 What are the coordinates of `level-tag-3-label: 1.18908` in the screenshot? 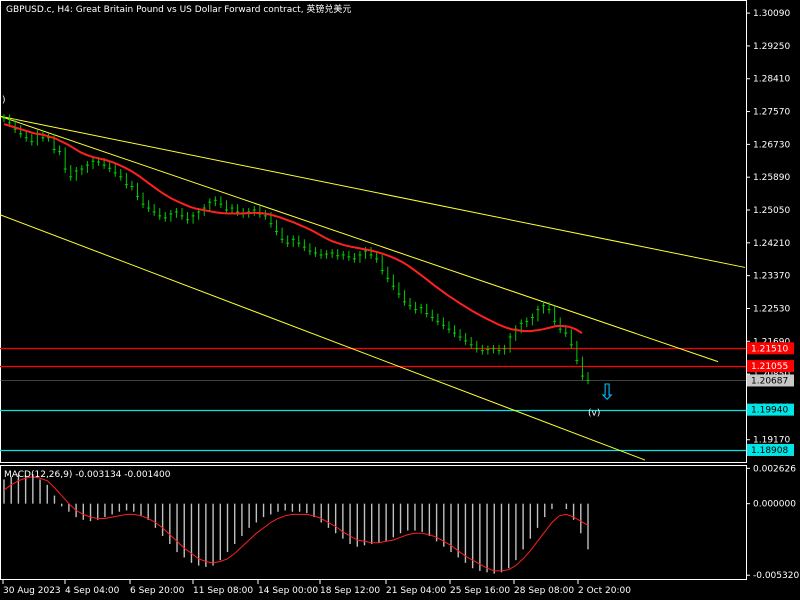 It's located at (769, 451).